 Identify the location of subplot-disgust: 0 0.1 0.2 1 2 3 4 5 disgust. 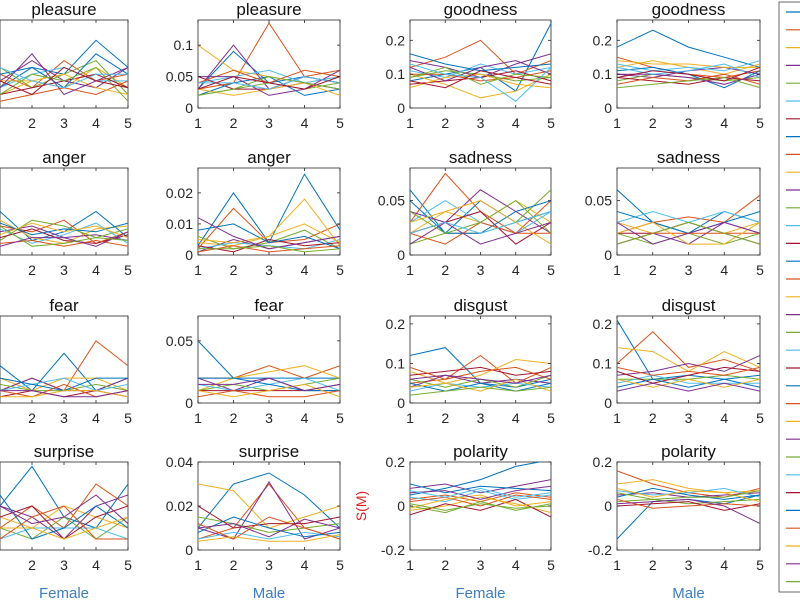
(471, 361).